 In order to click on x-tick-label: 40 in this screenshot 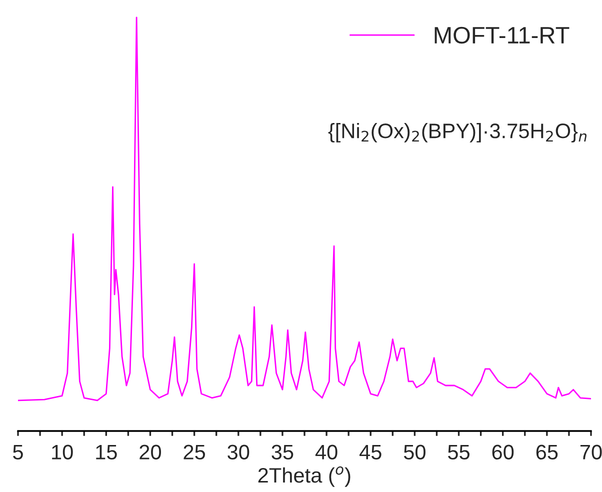, I will do `click(326, 452)`.